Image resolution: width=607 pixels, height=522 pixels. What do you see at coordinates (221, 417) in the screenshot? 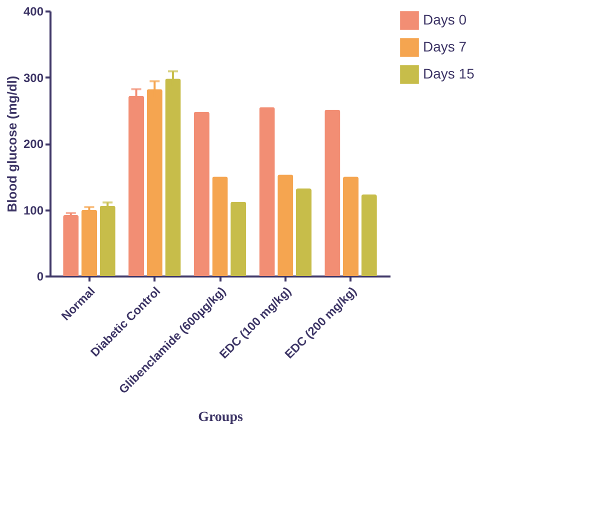
I see `x-axis-title: Groups` at bounding box center [221, 417].